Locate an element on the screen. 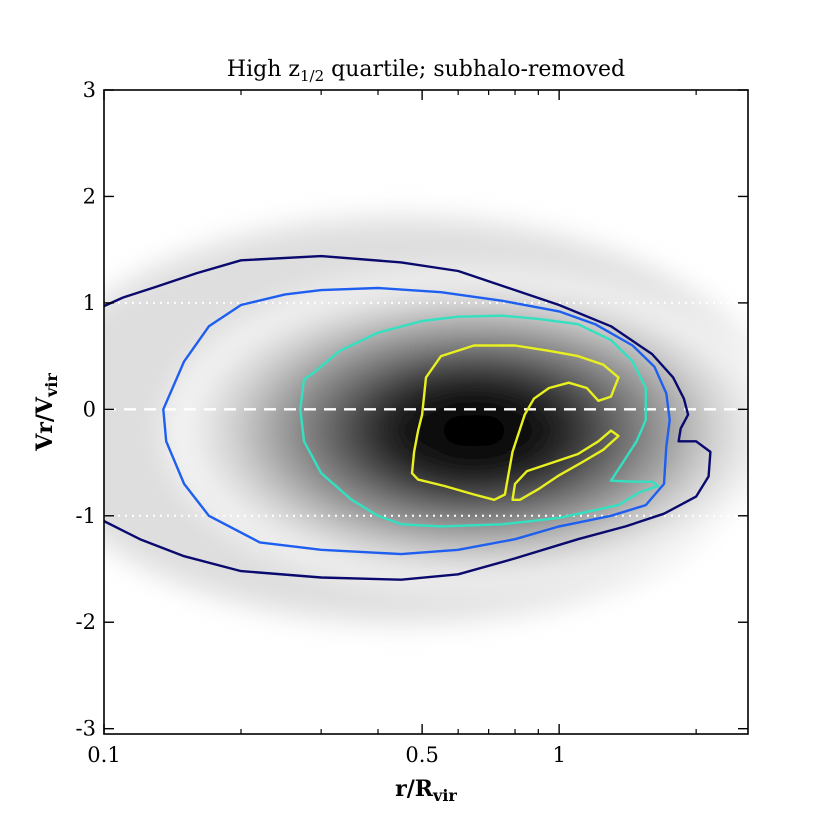 Image resolution: width=830 pixels, height=830 pixels. inner-contour-b-yellow is located at coordinates (565, 465).